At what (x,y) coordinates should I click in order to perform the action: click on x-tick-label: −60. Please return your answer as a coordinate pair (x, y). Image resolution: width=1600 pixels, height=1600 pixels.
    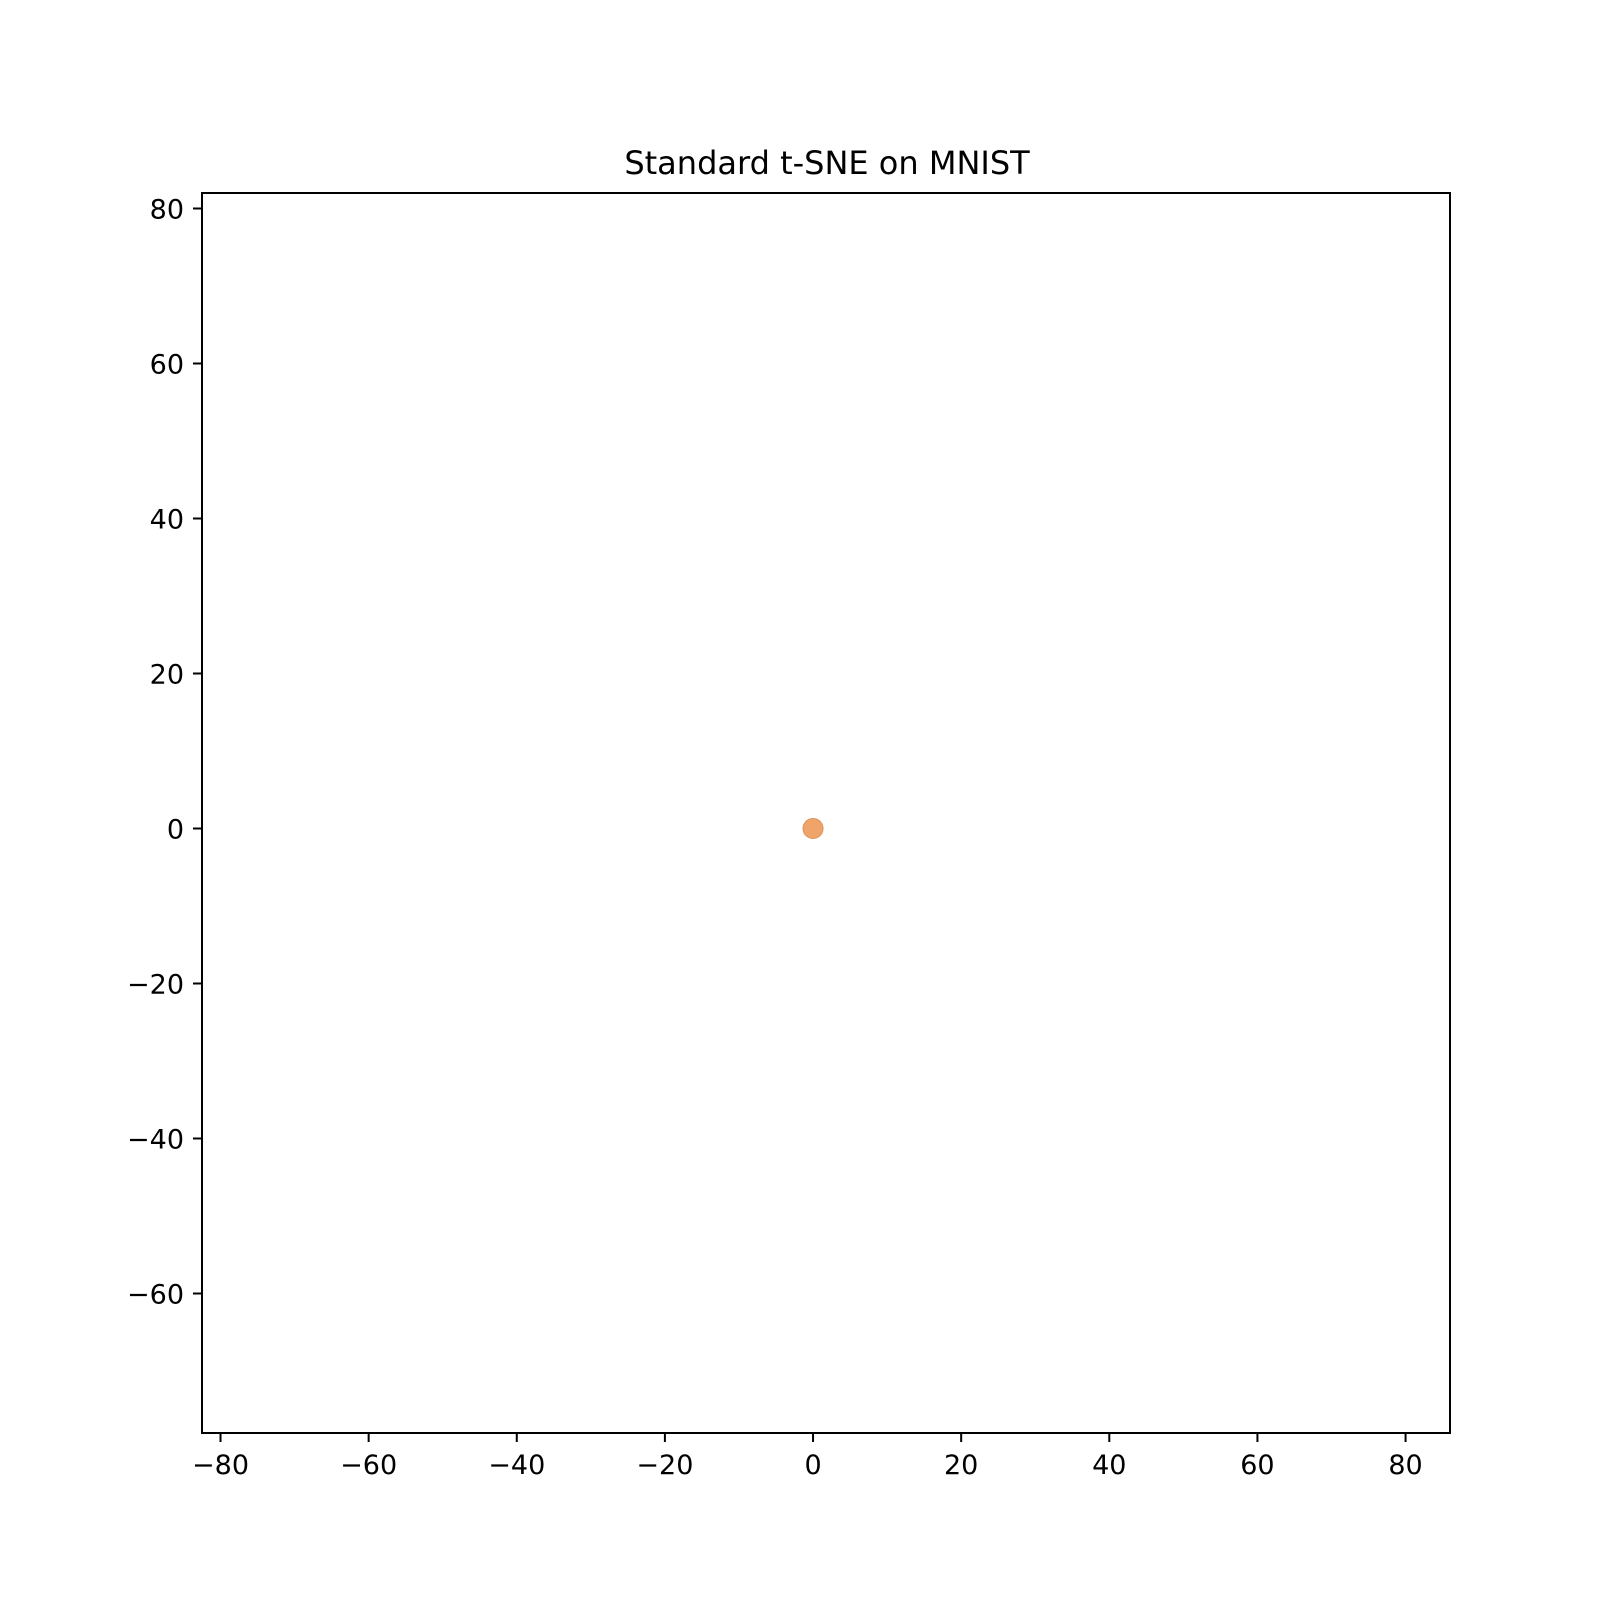
    Looking at the image, I should click on (368, 1465).